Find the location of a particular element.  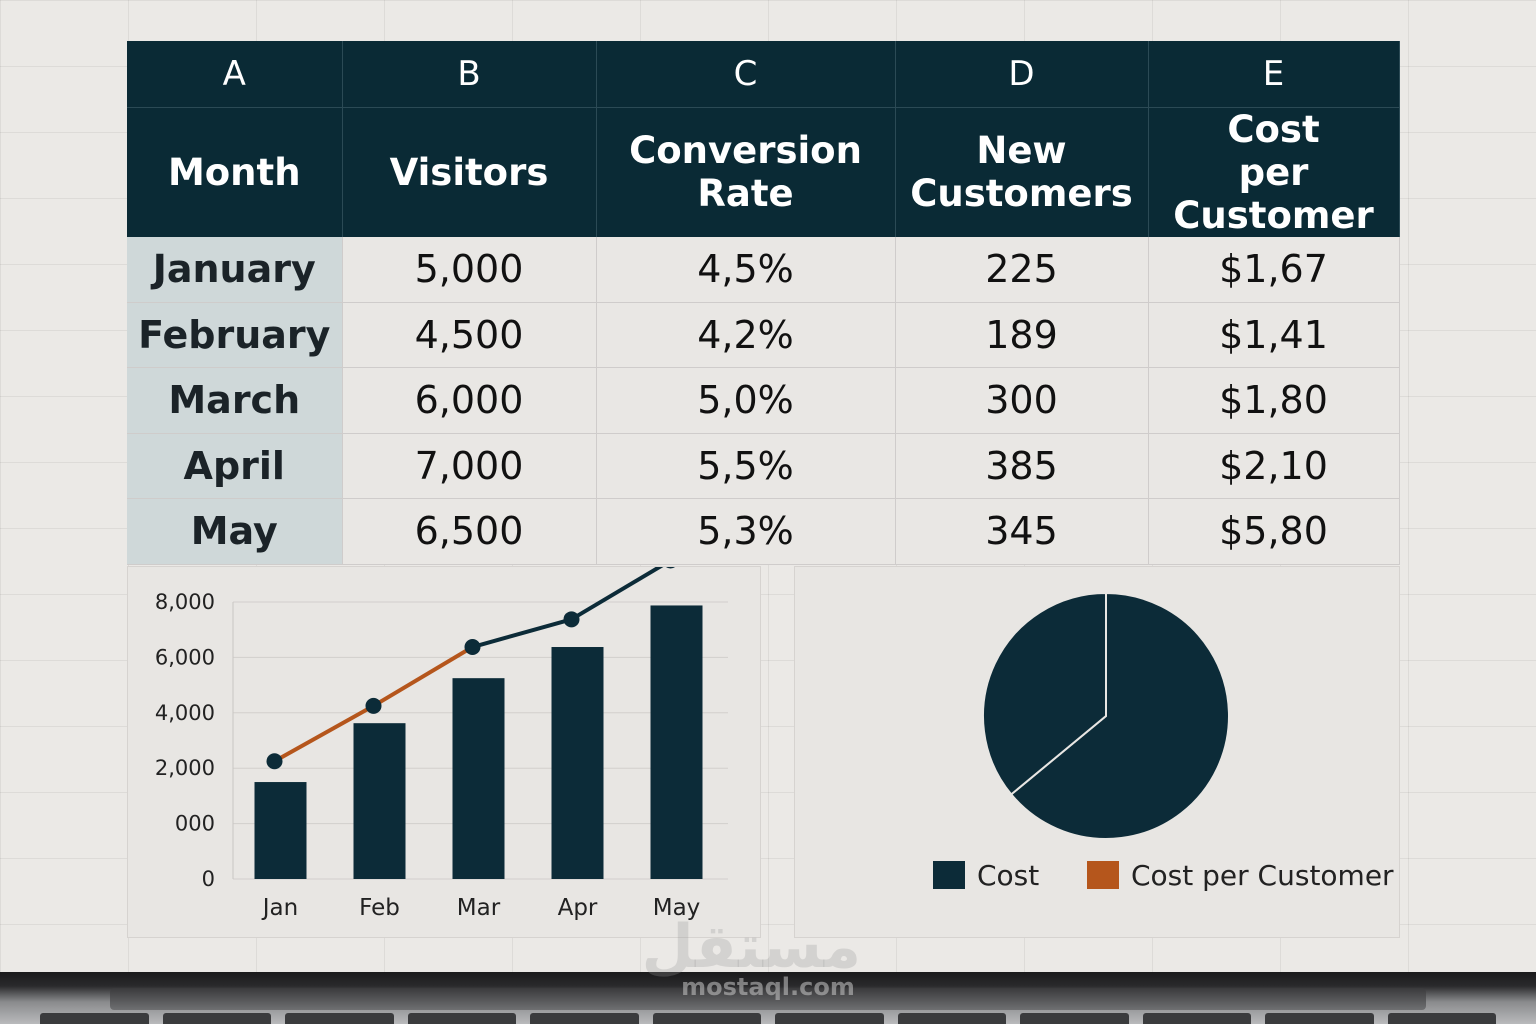

cell-conversion-rate: 4,2% is located at coordinates (746, 335).